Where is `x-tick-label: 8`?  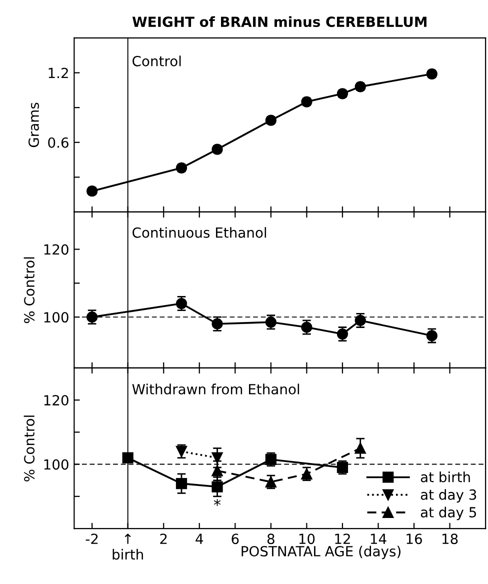 x-tick-label: 8 is located at coordinates (270, 539).